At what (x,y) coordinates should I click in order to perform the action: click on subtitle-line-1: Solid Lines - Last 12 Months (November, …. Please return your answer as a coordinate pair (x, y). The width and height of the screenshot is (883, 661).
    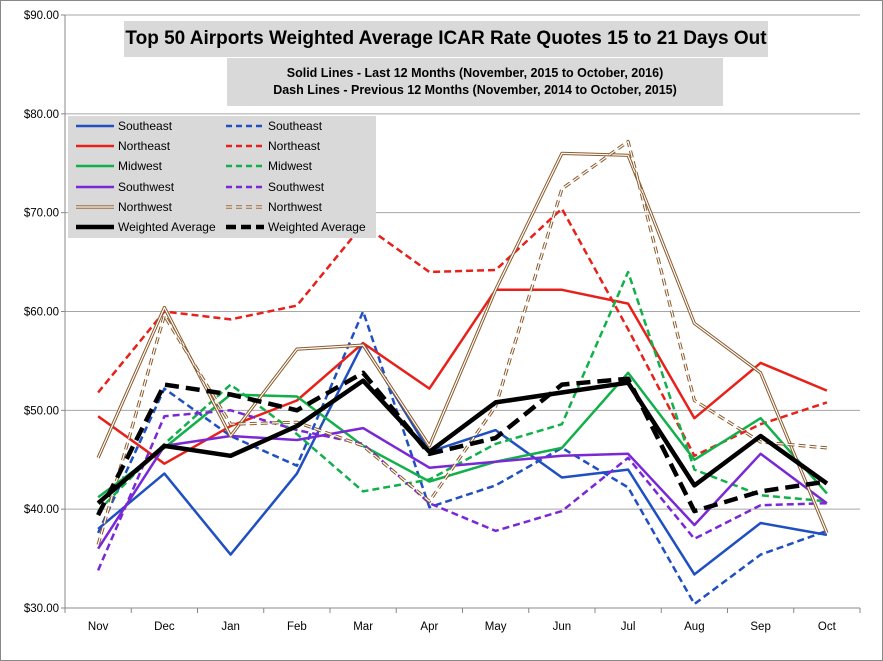
    Looking at the image, I should click on (475, 73).